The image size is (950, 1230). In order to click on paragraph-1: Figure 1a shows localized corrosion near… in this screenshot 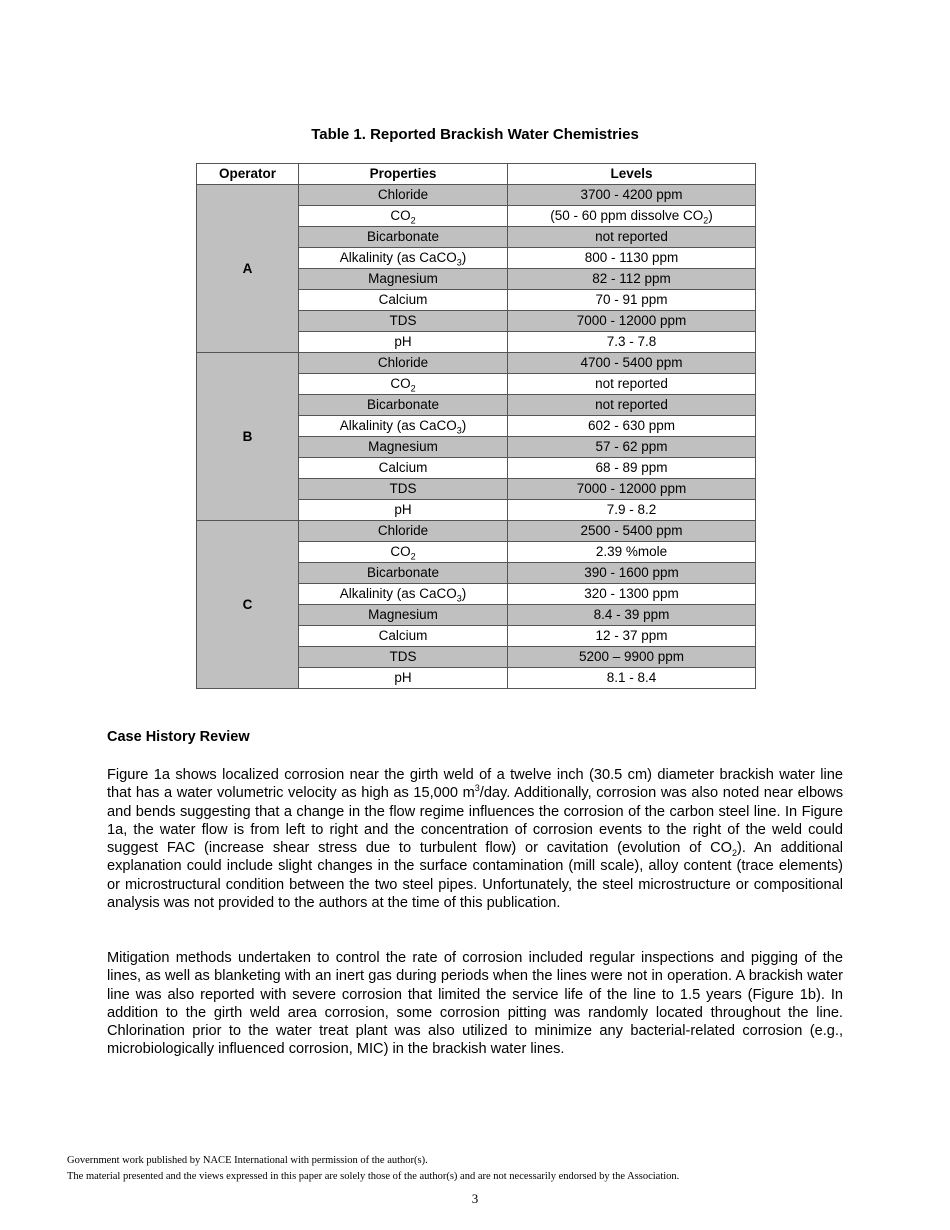, I will do `click(475, 839)`.